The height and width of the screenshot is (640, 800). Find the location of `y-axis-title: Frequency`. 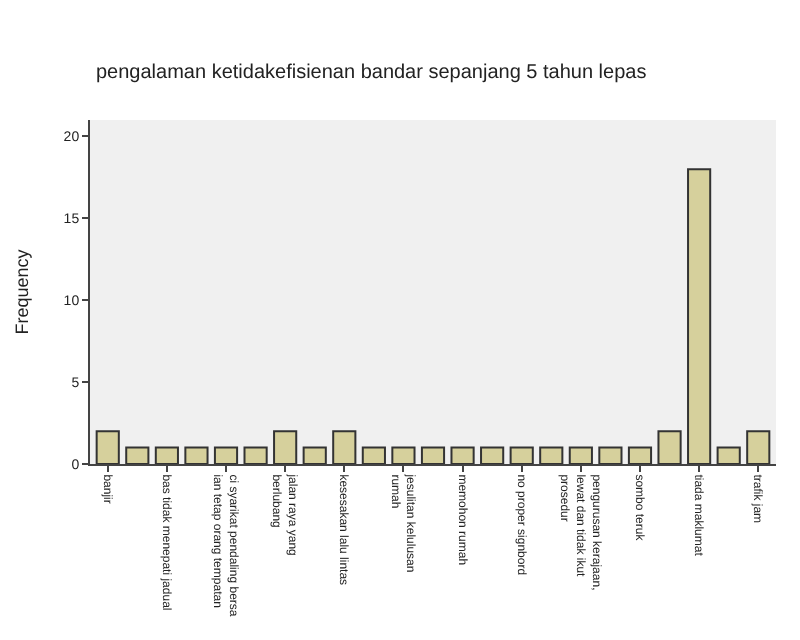

y-axis-title: Frequency is located at coordinates (22, 291).